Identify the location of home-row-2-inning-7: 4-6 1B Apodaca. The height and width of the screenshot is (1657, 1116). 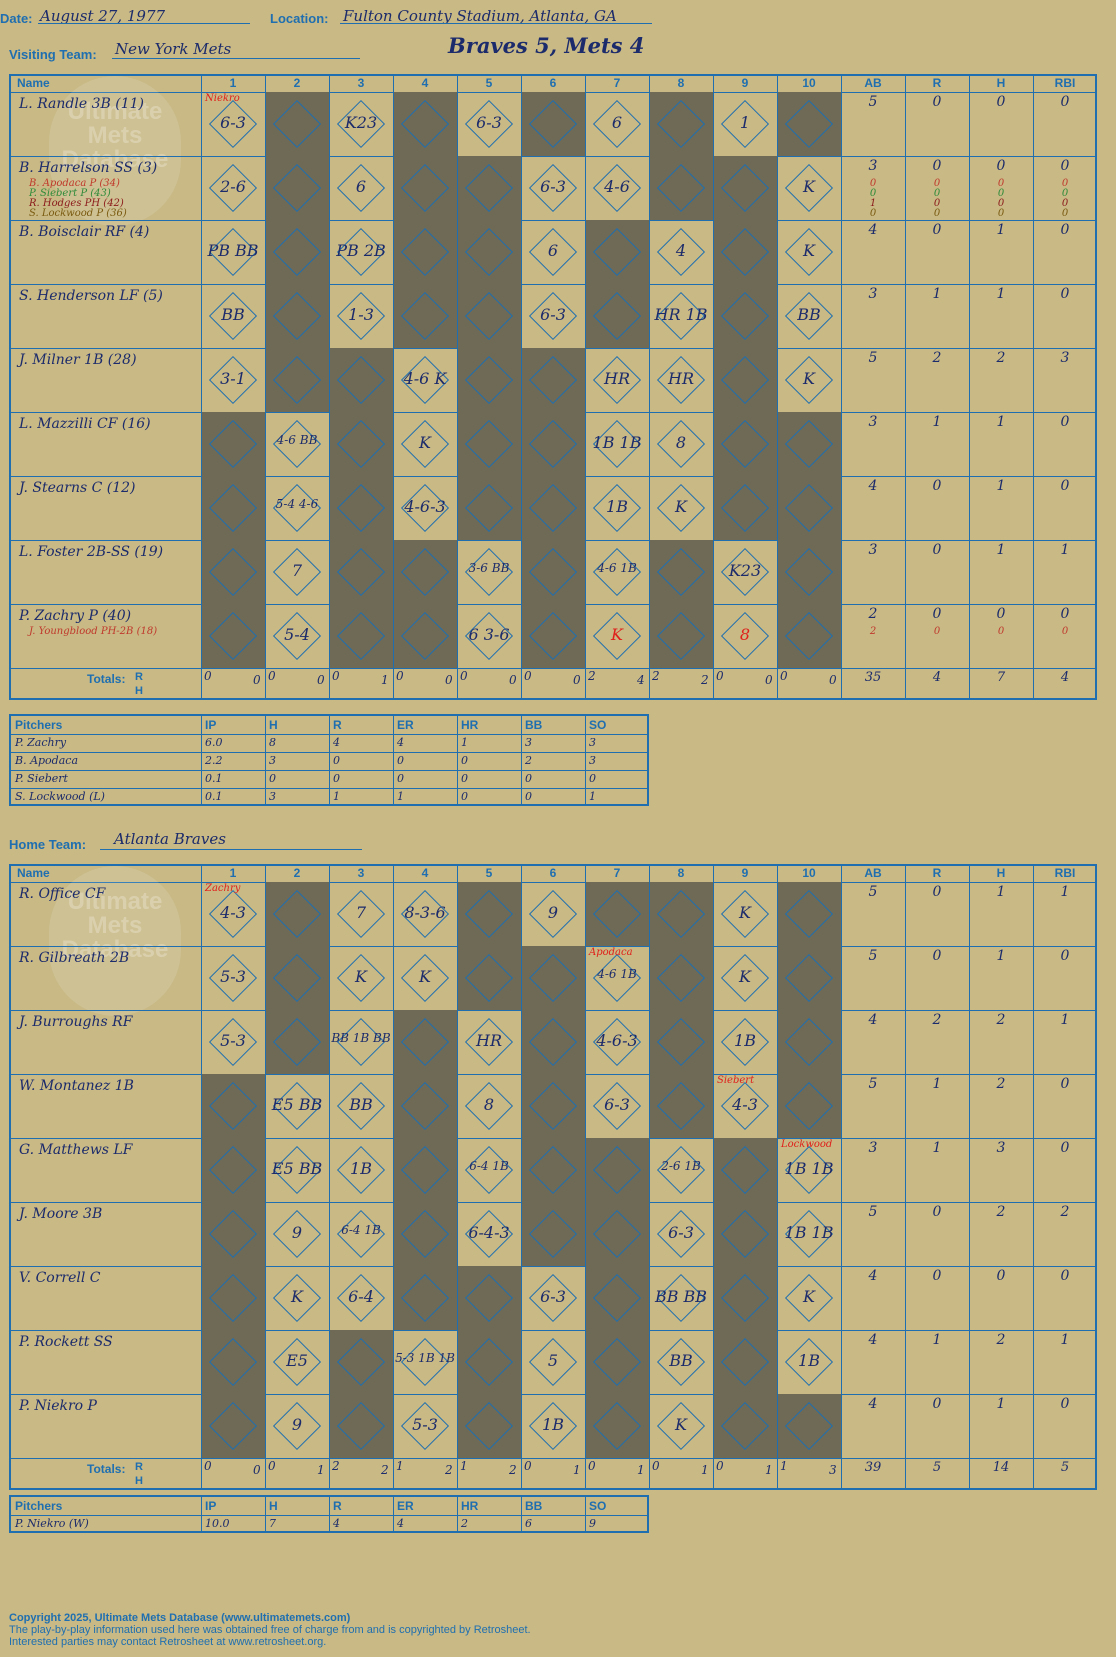
(617, 978).